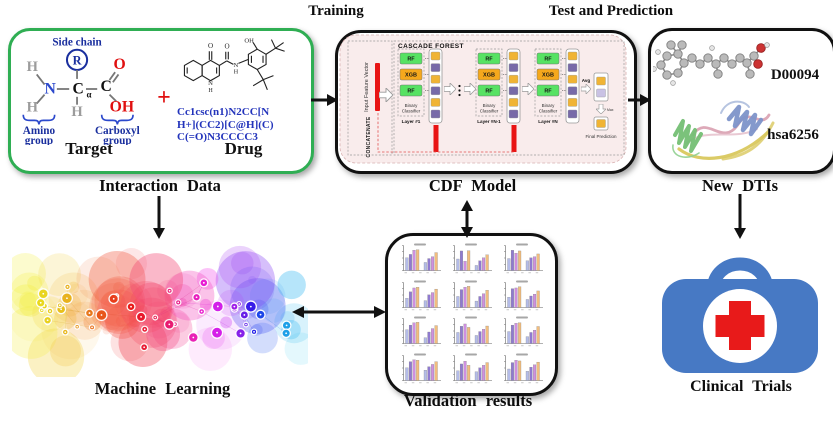 The image size is (833, 423). Describe the element at coordinates (77, 60) in the screenshot. I see `r-symbol: R` at that location.